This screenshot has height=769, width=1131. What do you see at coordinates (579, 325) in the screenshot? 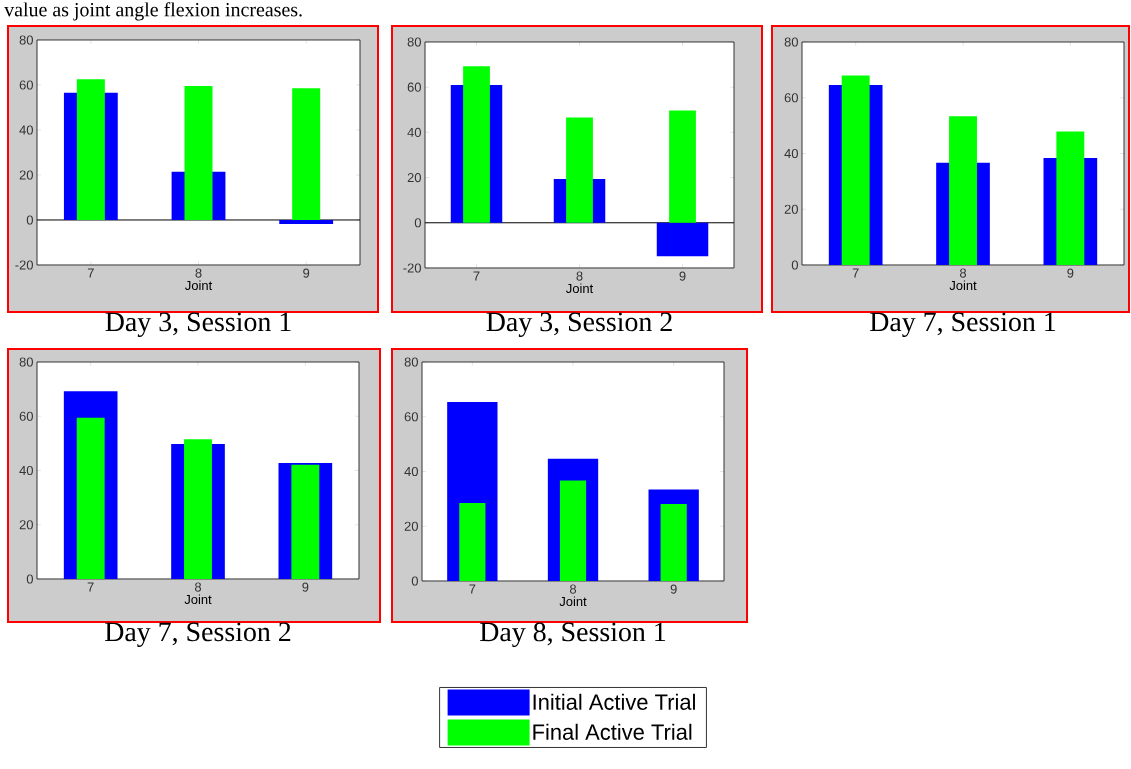
I see `text: Day 3, Session 2` at bounding box center [579, 325].